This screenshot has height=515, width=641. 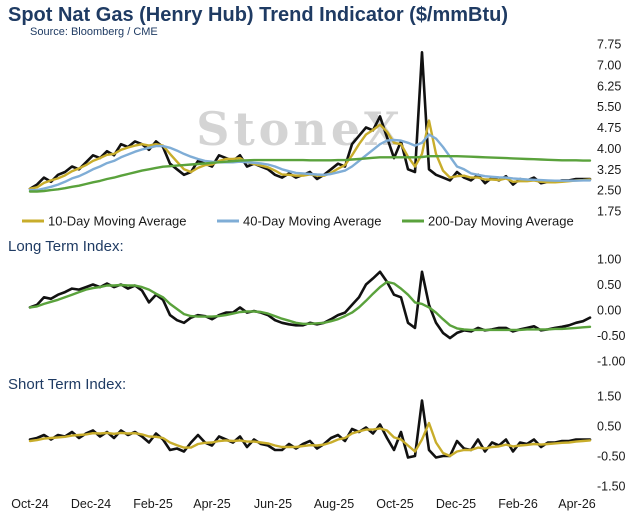 I want to click on price-series-40-day-moving-average, so click(x=310, y=162).